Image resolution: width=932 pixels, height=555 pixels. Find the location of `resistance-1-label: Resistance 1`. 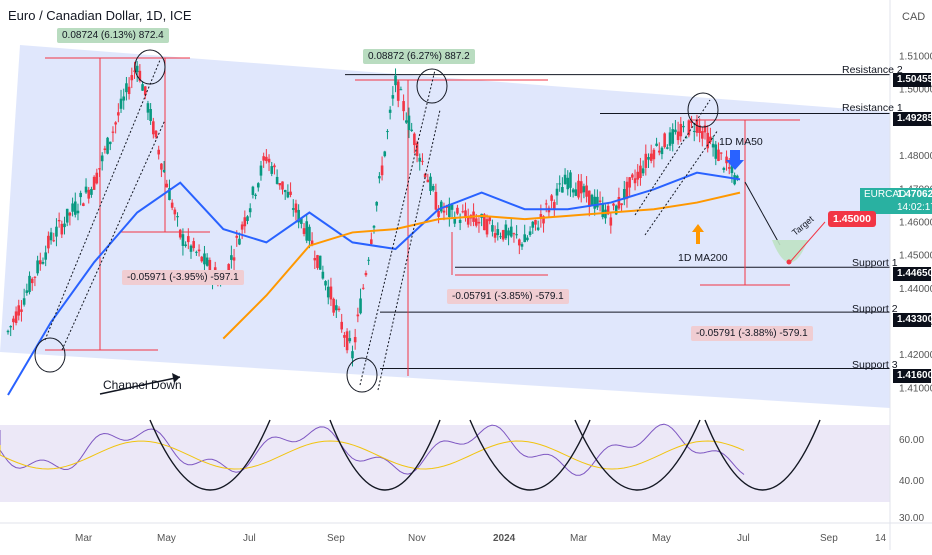

resistance-1-label: Resistance 1 is located at coordinates (872, 108).